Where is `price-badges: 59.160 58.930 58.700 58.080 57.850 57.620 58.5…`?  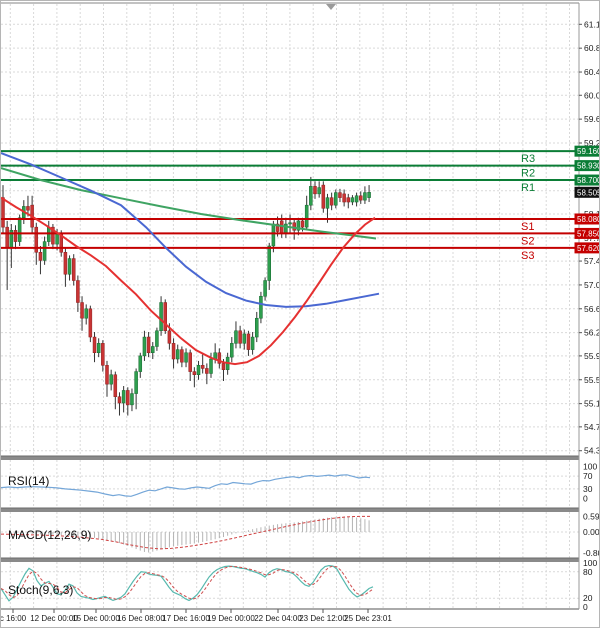
price-badges: 59.160 58.930 58.700 58.080 57.850 57.620 58.5… is located at coordinates (587, 199).